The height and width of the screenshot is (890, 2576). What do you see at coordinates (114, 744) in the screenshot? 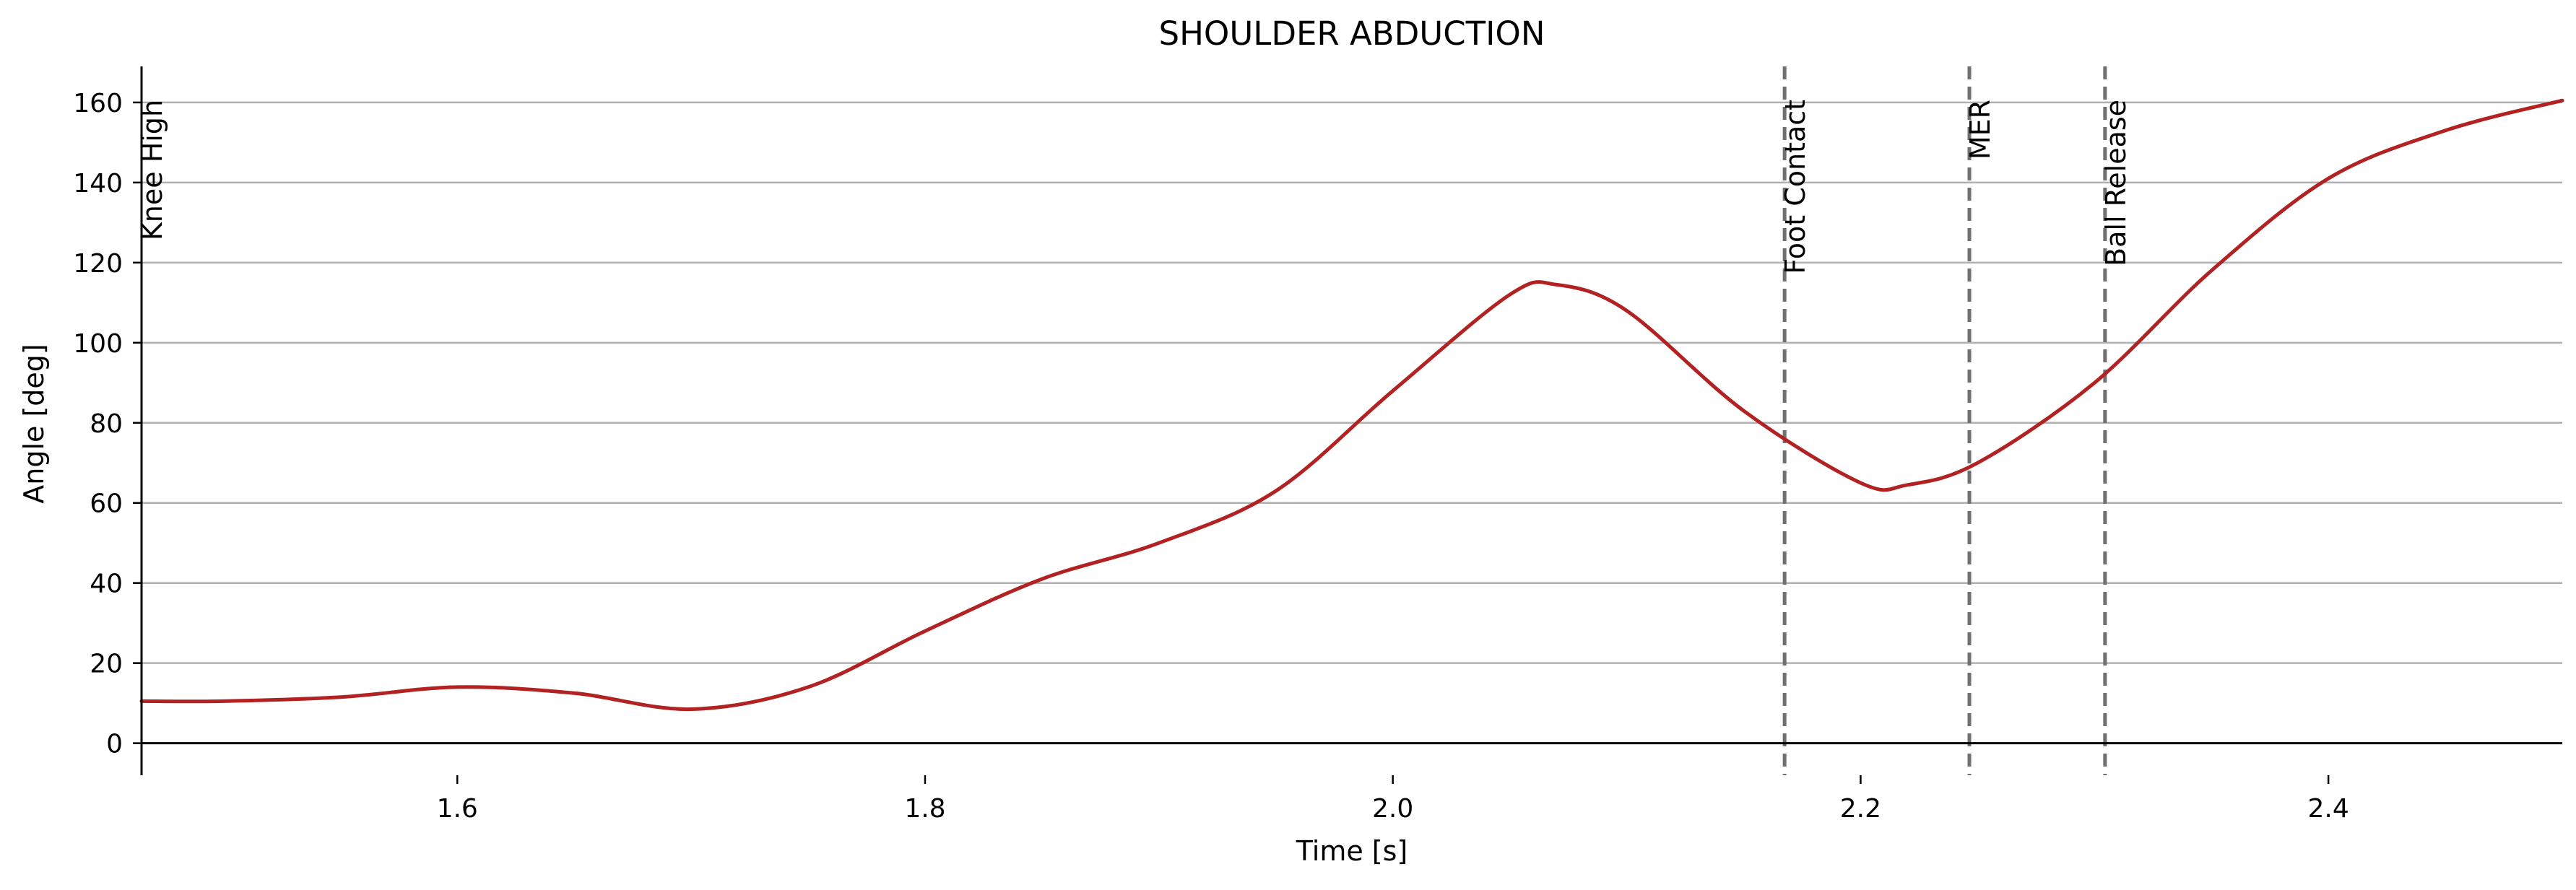
I see `y-tick-label-0: 0` at bounding box center [114, 744].